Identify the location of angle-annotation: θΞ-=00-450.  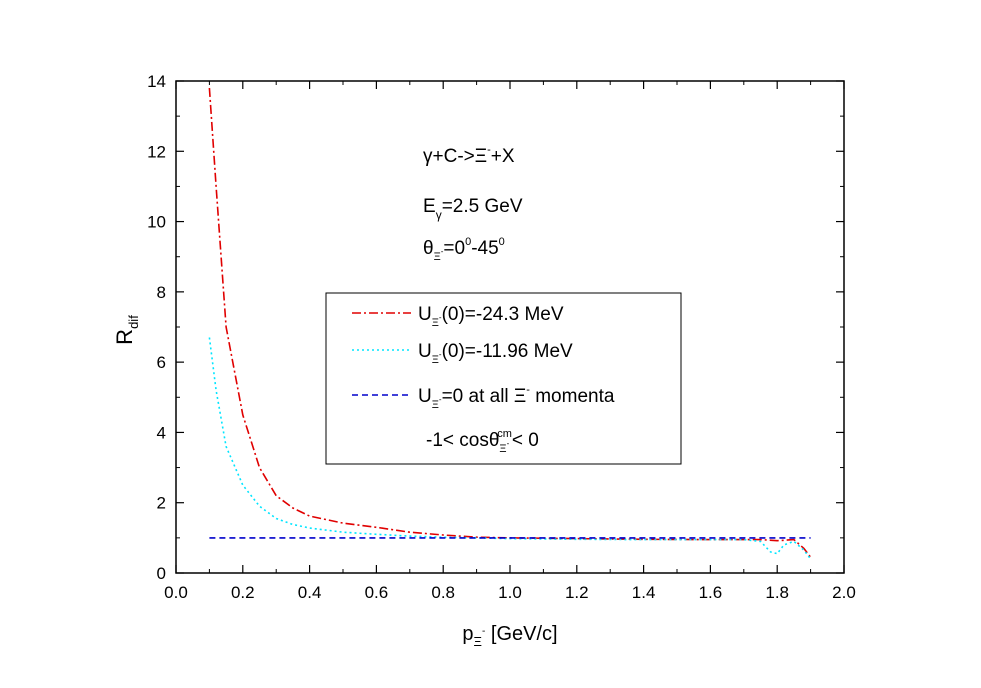
(464, 249).